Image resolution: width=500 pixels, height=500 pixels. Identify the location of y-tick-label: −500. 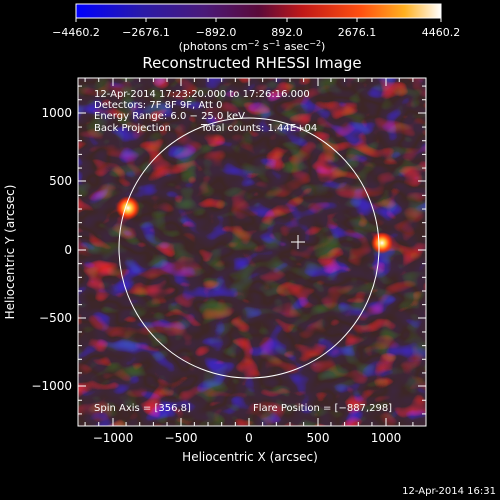
(55, 318).